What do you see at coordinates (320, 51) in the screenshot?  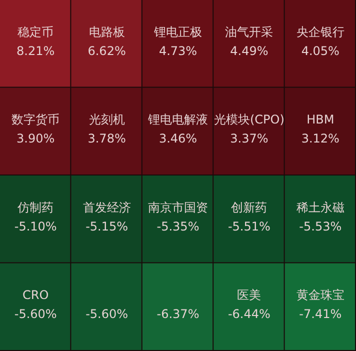 I see `data-label: 4.05%` at bounding box center [320, 51].